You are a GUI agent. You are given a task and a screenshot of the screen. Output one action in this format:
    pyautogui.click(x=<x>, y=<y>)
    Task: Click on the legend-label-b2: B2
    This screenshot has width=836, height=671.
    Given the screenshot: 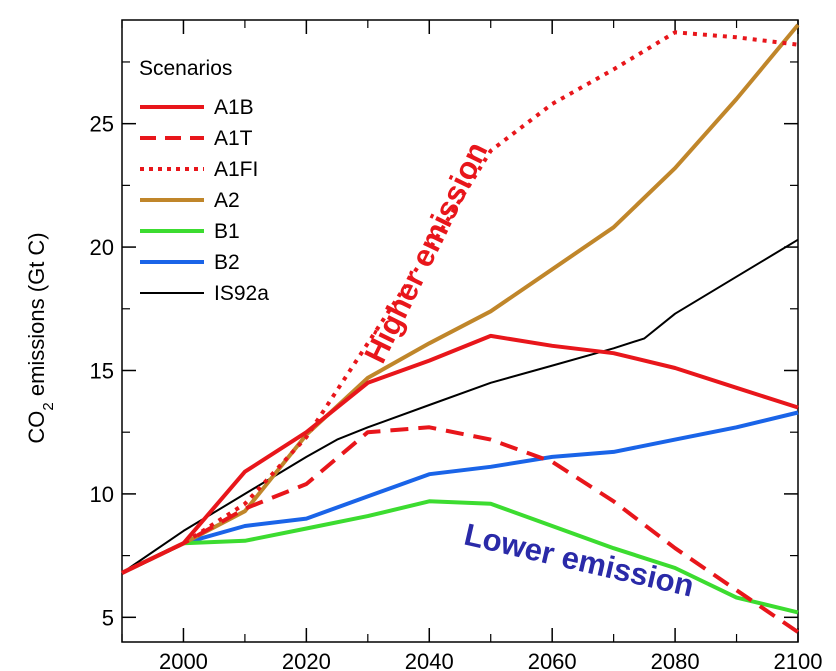 What is the action you would take?
    pyautogui.click(x=227, y=262)
    